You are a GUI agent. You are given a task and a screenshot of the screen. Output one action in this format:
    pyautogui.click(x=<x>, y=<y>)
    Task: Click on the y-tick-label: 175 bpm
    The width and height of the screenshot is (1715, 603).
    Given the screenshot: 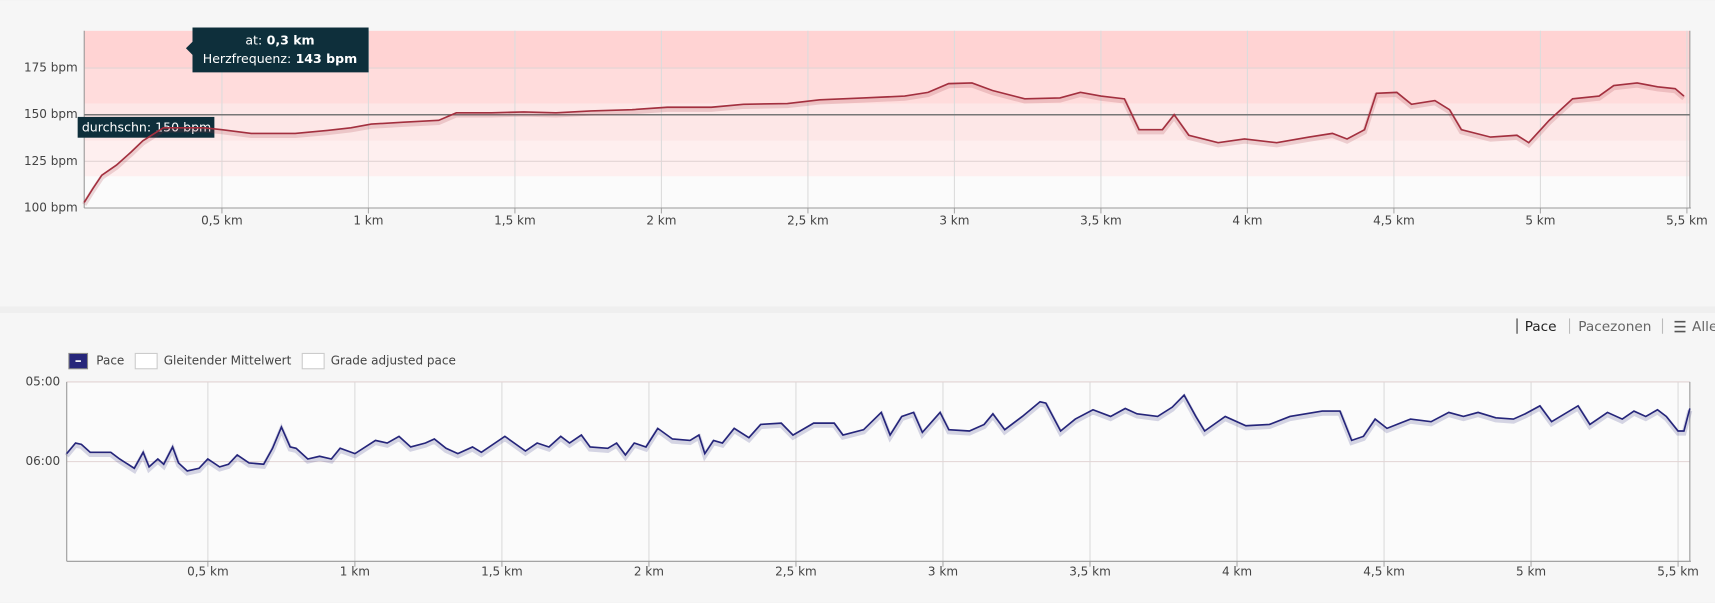 What is the action you would take?
    pyautogui.click(x=51, y=68)
    